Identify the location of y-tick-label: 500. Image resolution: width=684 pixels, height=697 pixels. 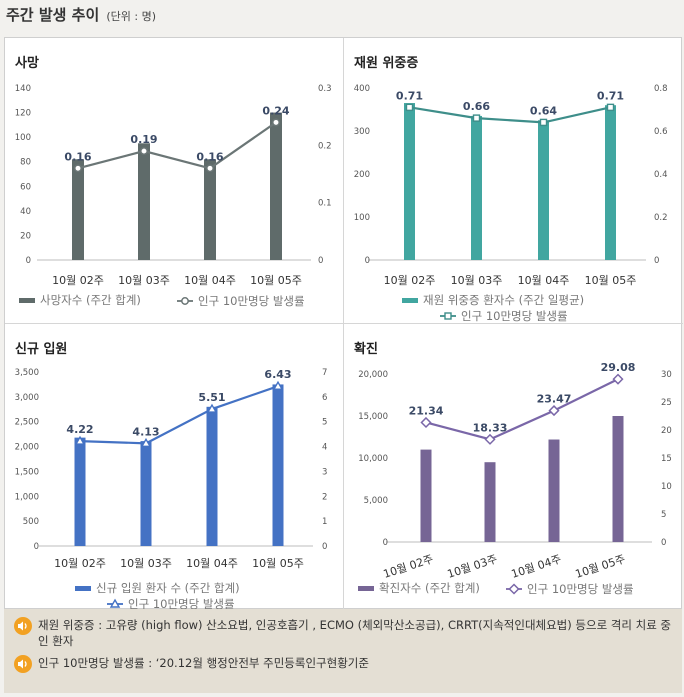
(31, 522).